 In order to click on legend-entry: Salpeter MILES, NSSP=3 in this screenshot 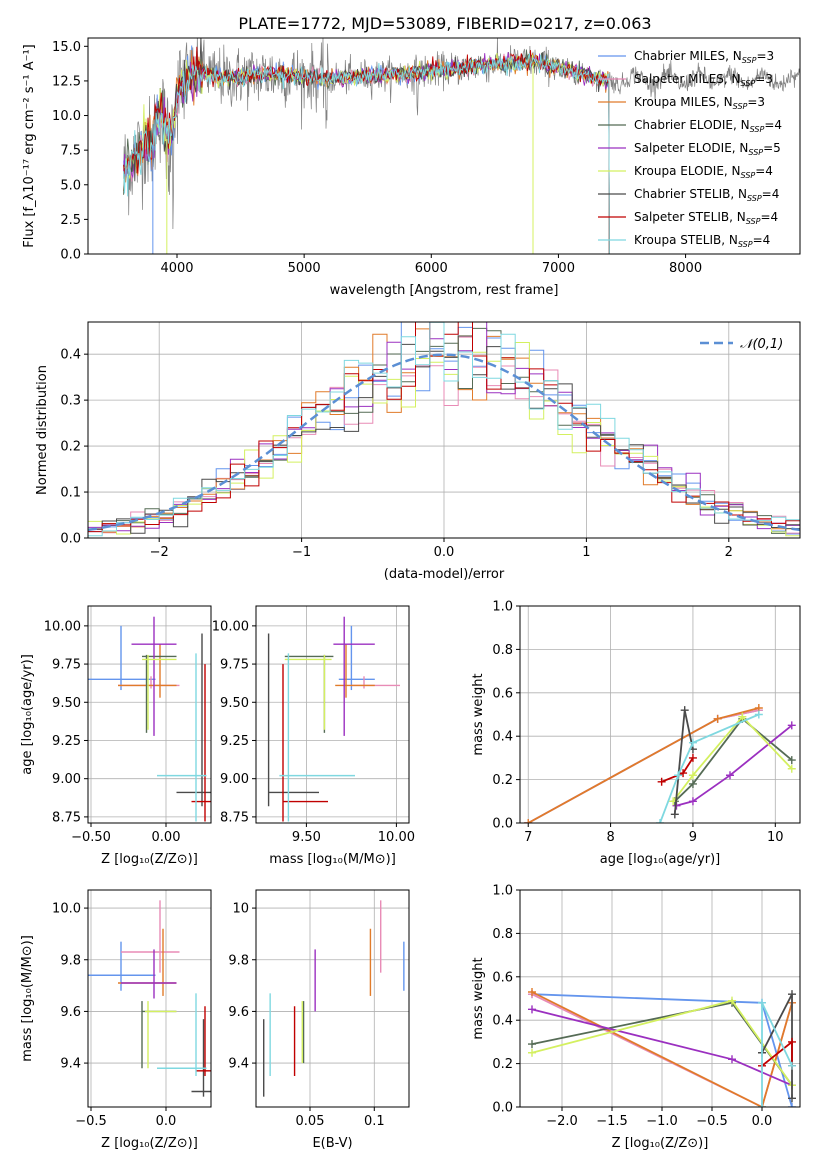, I will do `click(703, 80)`.